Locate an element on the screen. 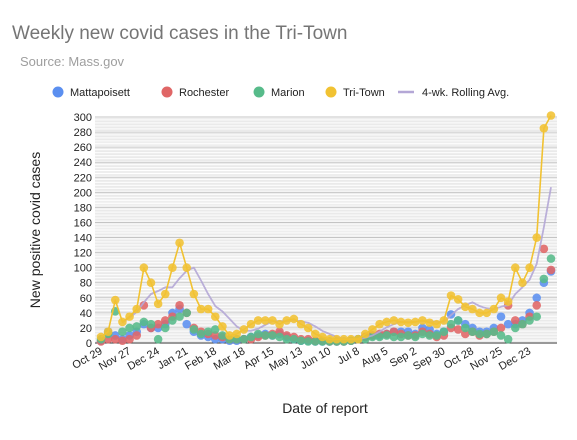 The image size is (577, 440). y-tick-label: 40 is located at coordinates (86, 314).